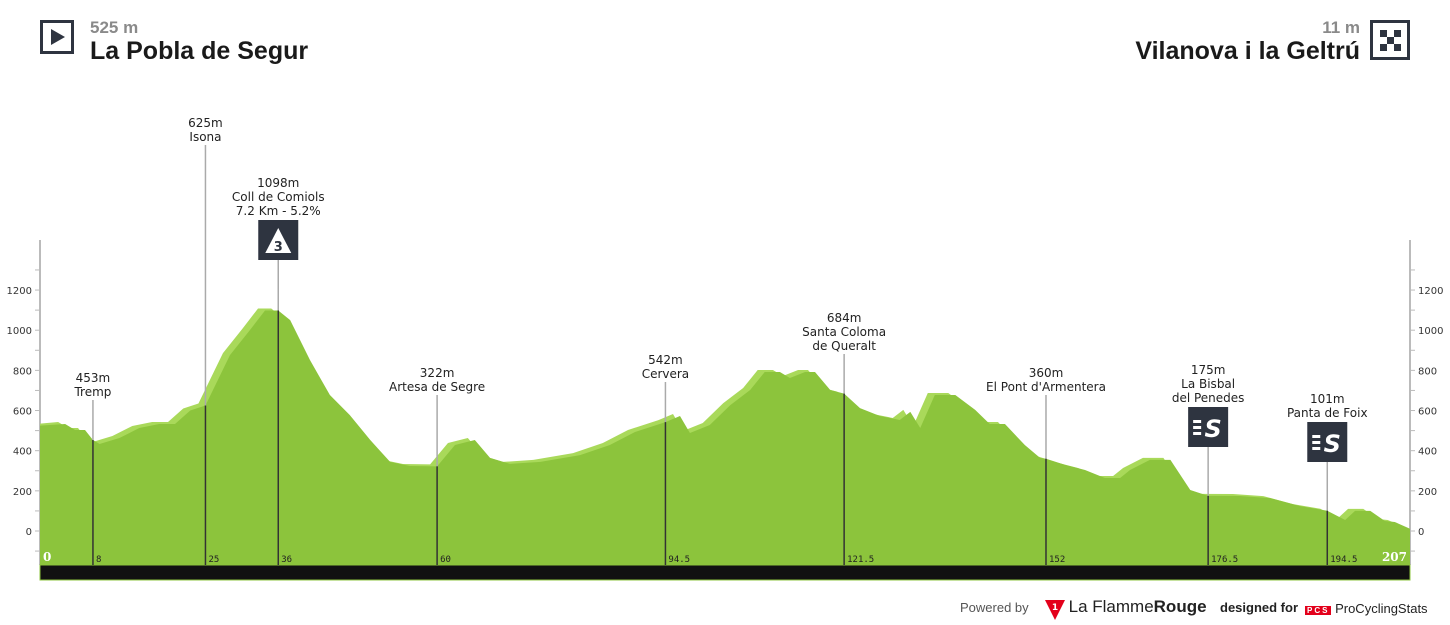  I want to click on y-tick-label-left: 1200, so click(19, 291).